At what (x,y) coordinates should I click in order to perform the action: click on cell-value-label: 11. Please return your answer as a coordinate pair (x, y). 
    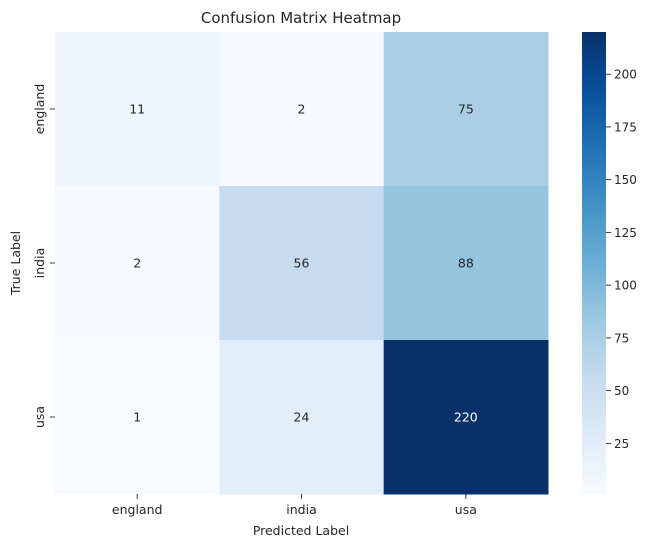
    Looking at the image, I should click on (137, 109).